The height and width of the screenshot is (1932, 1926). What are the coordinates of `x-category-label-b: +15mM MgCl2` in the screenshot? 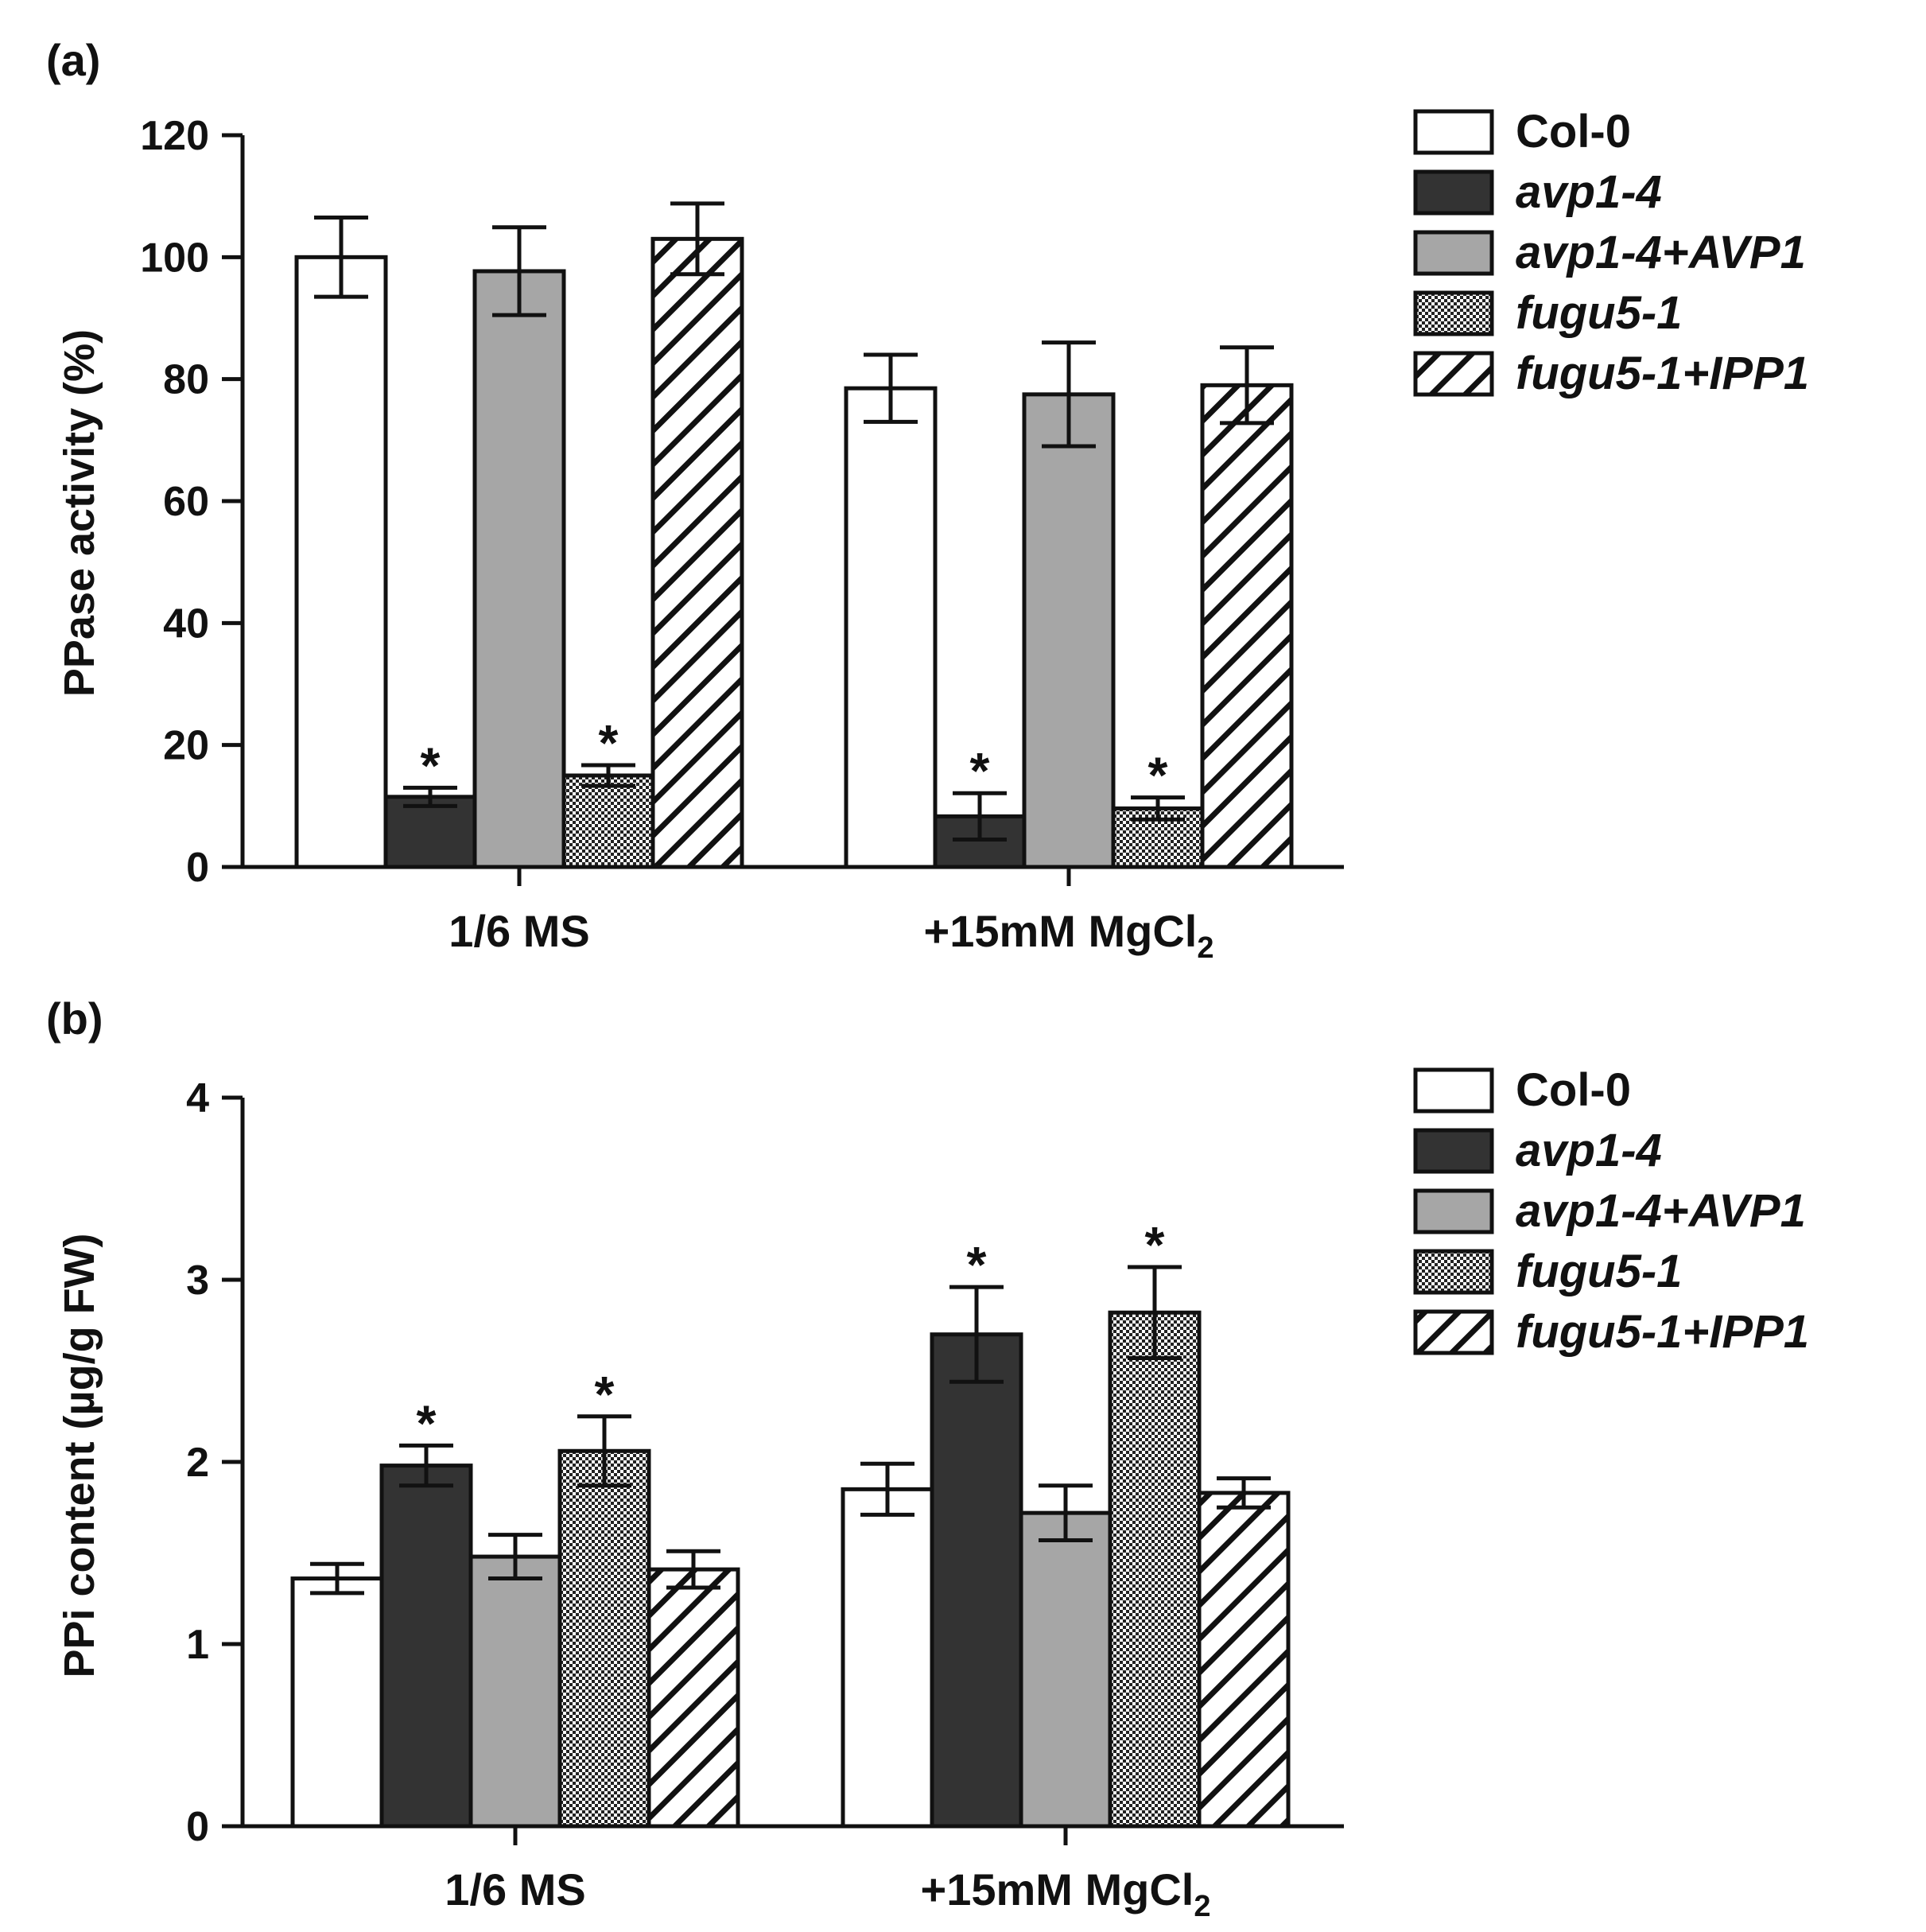 It's located at (1066, 1893).